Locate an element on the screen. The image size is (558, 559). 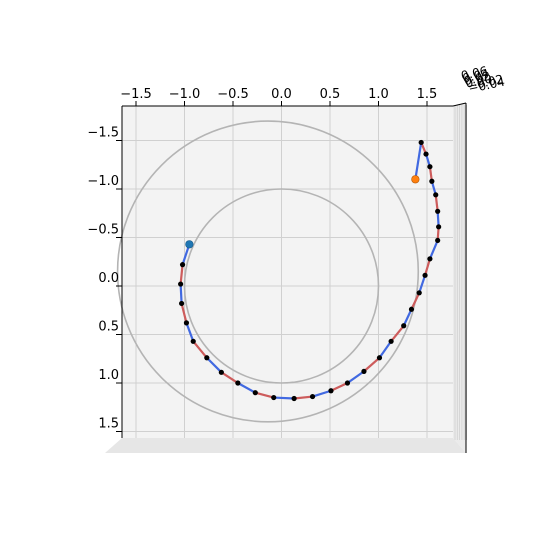
y-axis-ticks: −1.5 −1.0 −0.5 0.0 0.5 1.0 1.5 is located at coordinates (104, 279).